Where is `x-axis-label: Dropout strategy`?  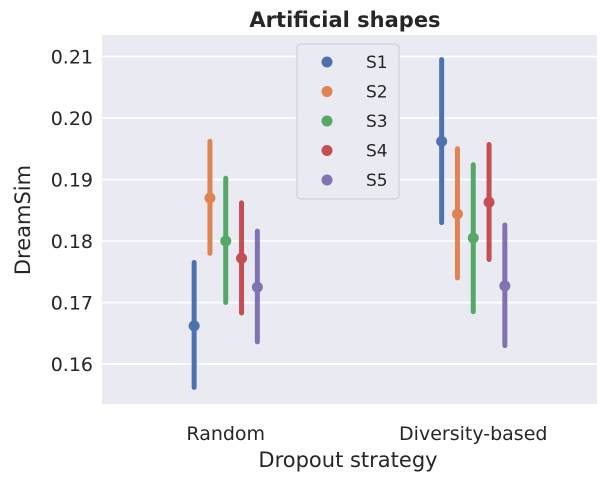 x-axis-label: Dropout strategy is located at coordinates (347, 460).